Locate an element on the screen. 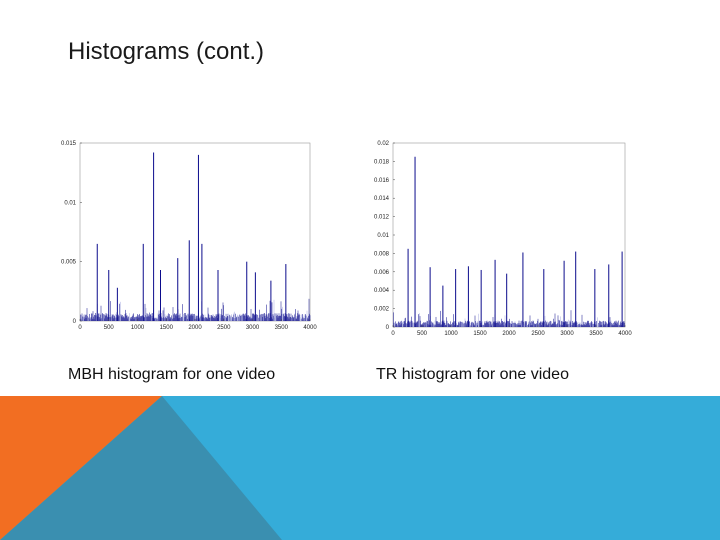  y-tick-label: 0.016 is located at coordinates (382, 181).